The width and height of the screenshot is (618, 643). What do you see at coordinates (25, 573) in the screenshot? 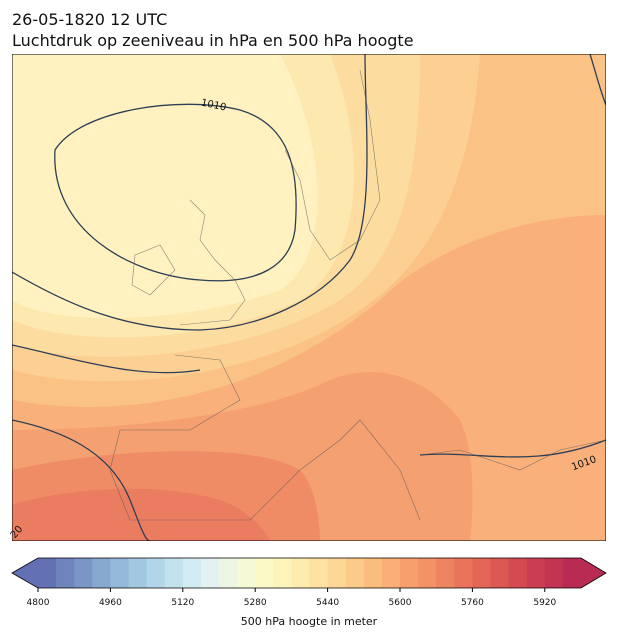
I see `colorbar-extend-low` at bounding box center [25, 573].